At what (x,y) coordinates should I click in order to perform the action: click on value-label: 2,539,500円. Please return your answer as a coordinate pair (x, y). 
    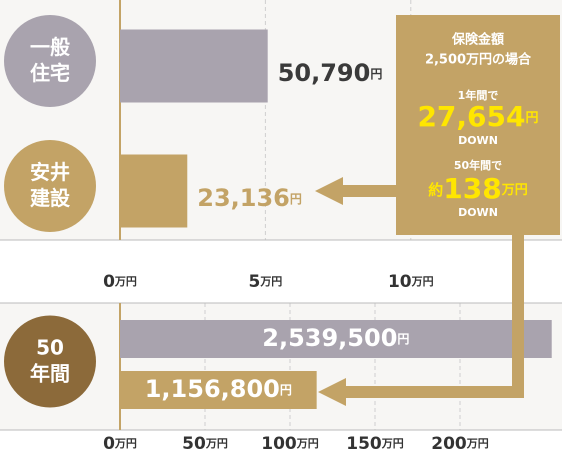
    Looking at the image, I should click on (335, 338).